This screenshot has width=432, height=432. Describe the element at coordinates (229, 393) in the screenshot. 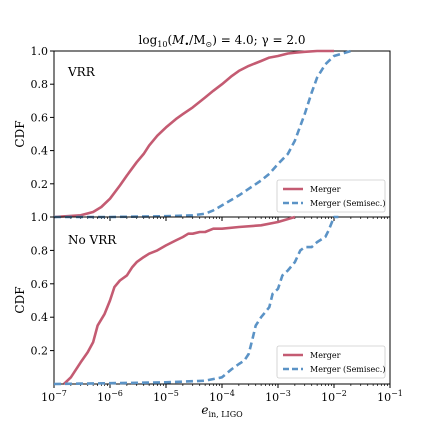

I see `x-tick-exp: −4` at that location.